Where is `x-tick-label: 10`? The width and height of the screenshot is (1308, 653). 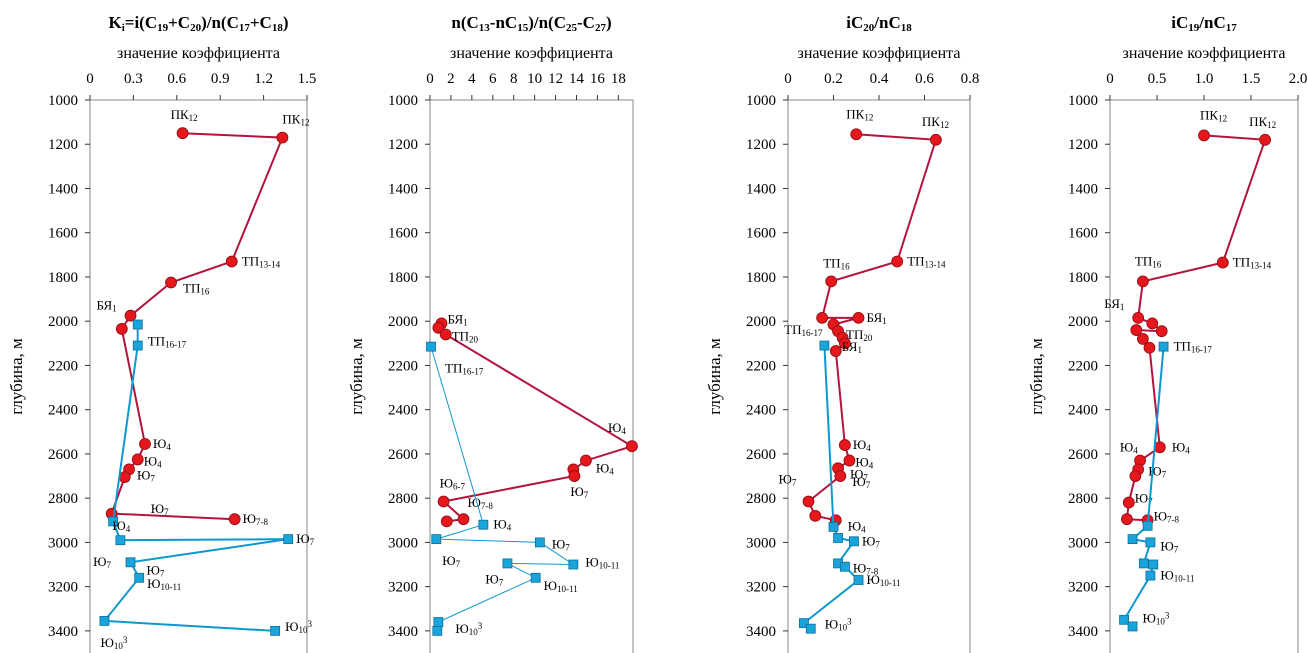
x-tick-label: 10 is located at coordinates (534, 79).